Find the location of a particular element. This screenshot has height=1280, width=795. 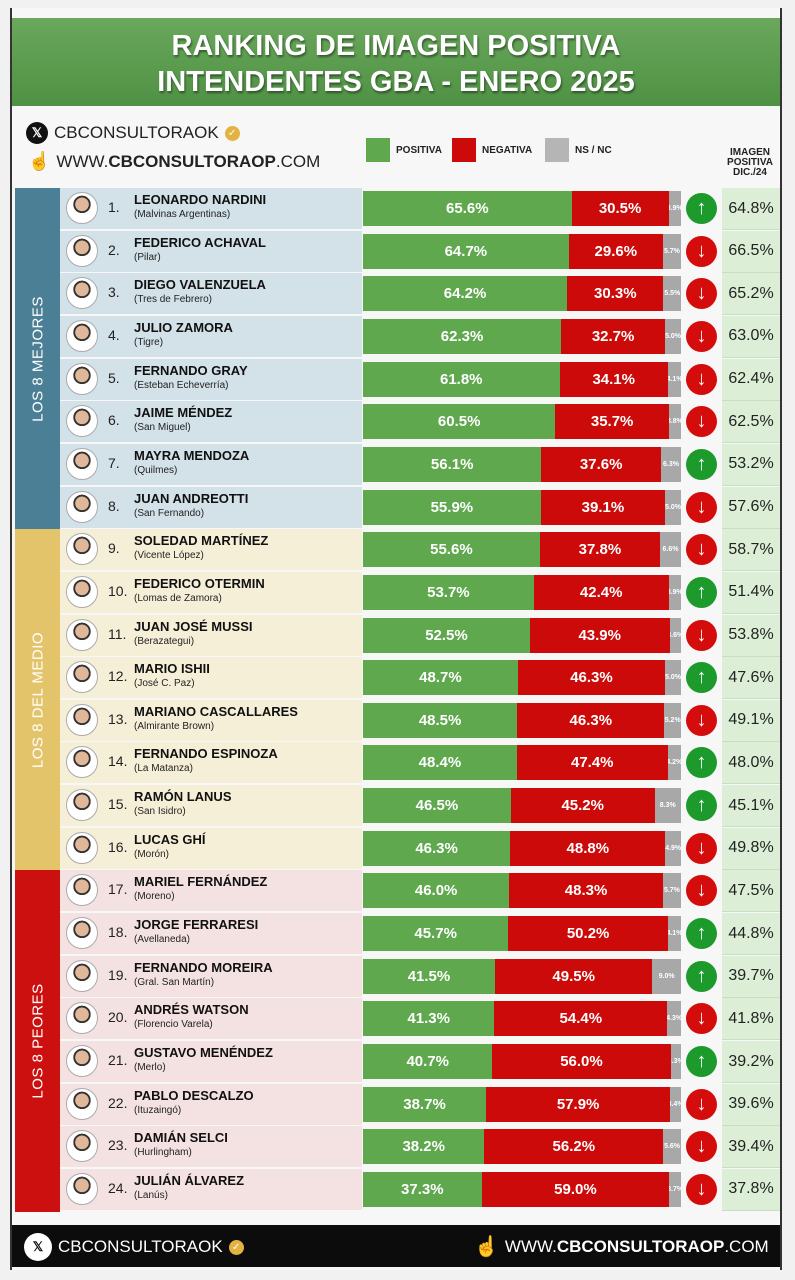

dic24-value: 53.8% is located at coordinates (751, 635).